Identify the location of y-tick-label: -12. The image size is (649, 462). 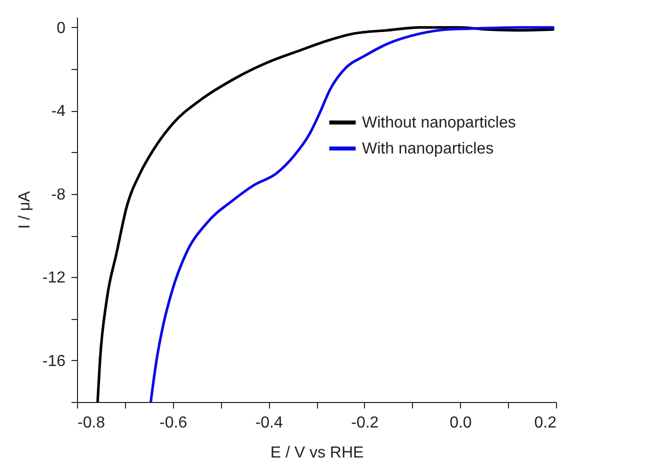
(54, 278).